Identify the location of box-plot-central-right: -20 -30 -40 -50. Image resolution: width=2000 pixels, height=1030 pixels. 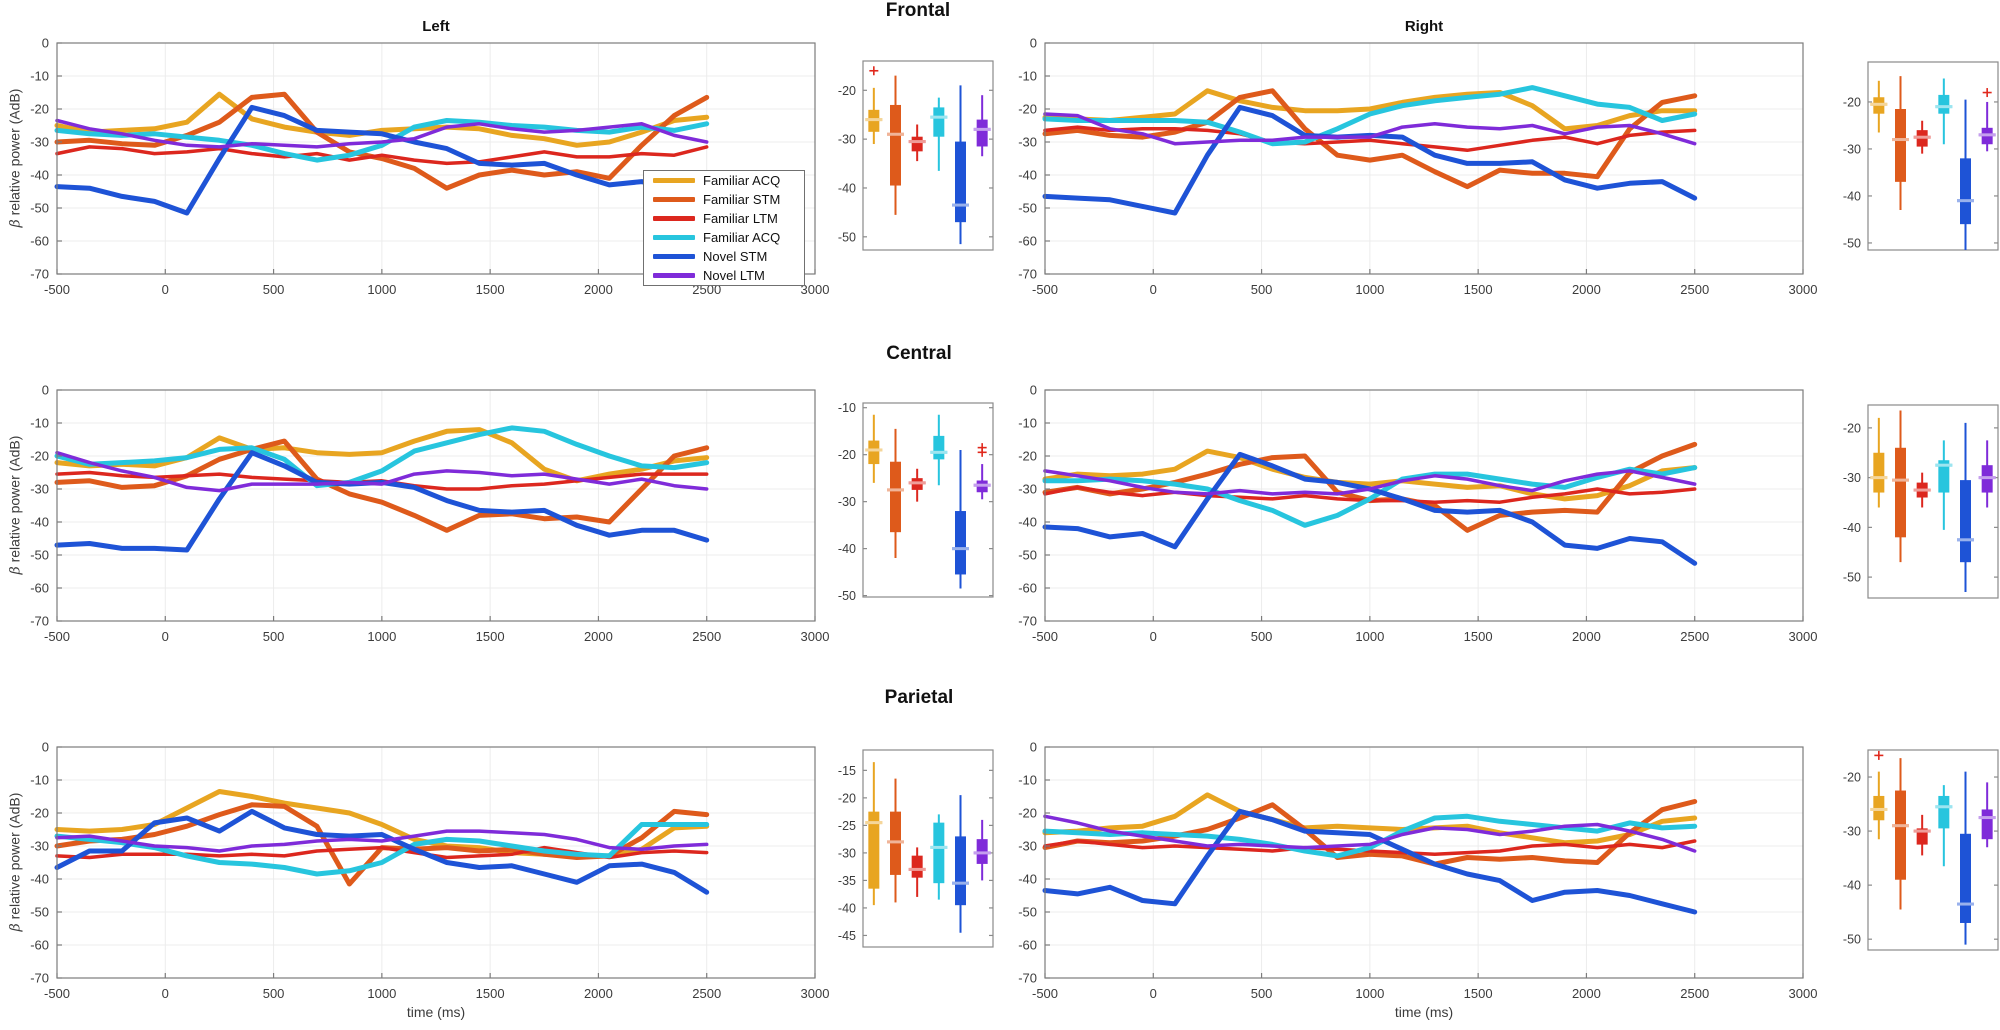
(1921, 501).